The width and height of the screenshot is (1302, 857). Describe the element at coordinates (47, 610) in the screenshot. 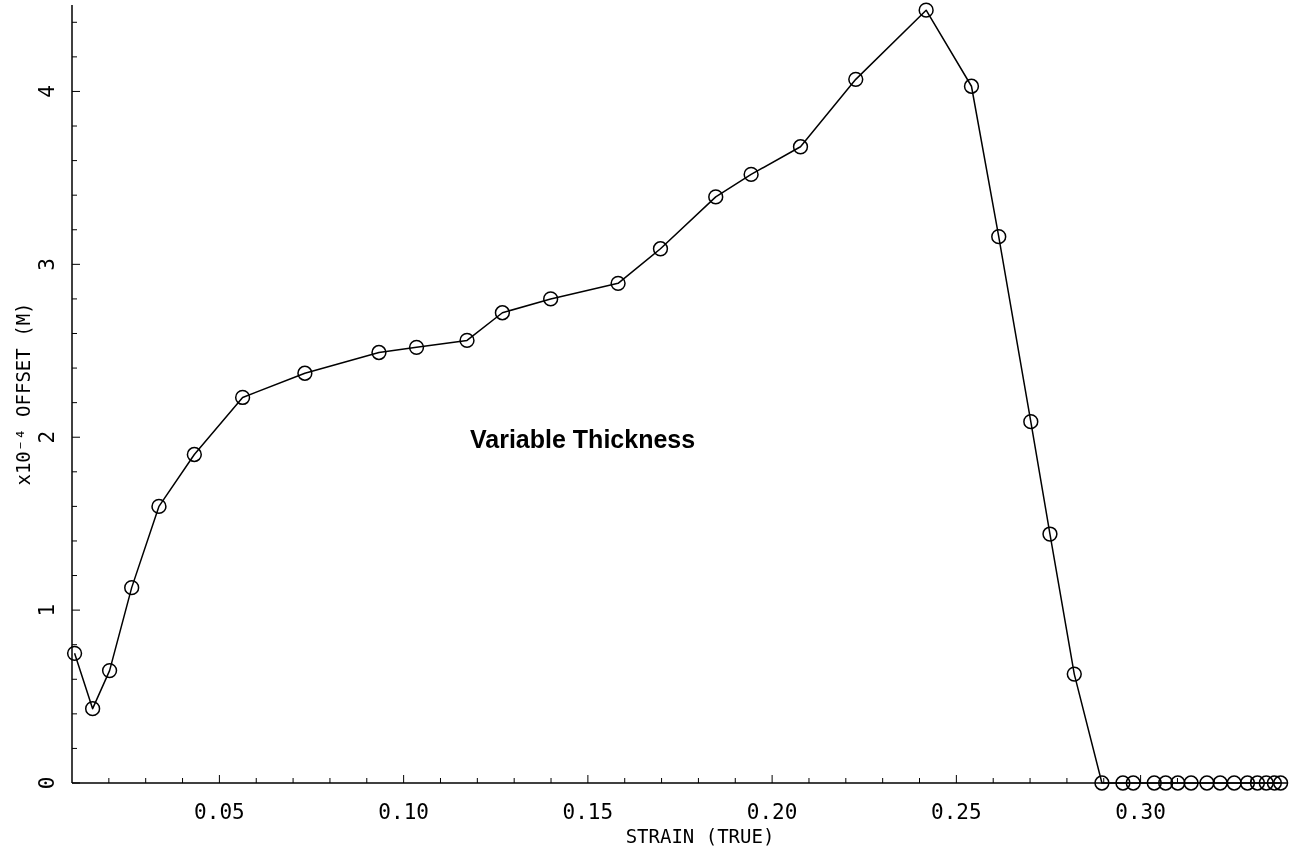

I see `y-tick-label: 1` at that location.